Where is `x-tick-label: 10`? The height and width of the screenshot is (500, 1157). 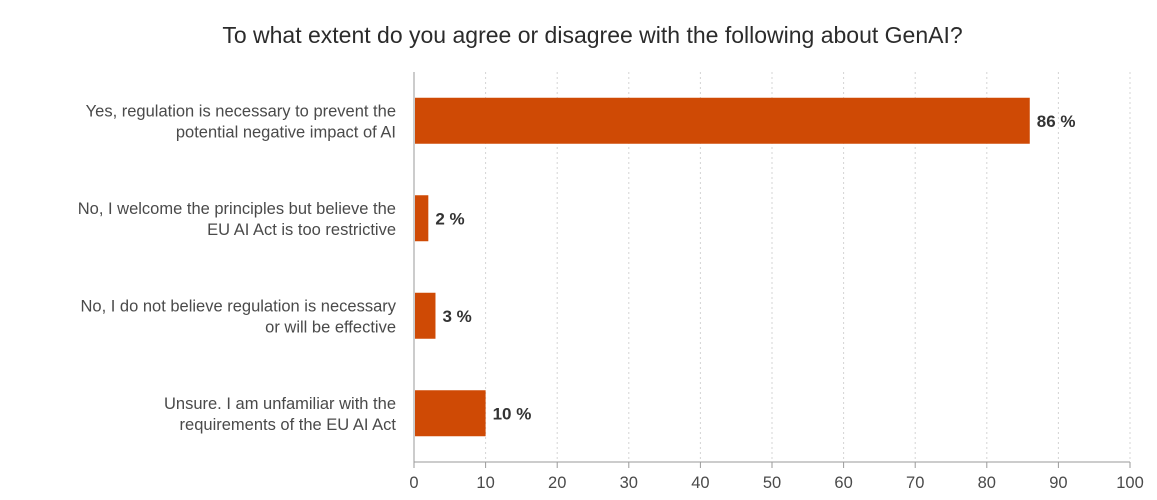 x-tick-label: 10 is located at coordinates (485, 483).